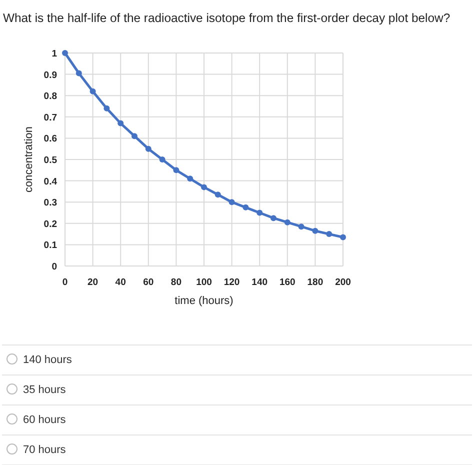 The height and width of the screenshot is (465, 474). What do you see at coordinates (29, 159) in the screenshot?
I see `y-axis-title: concentration` at bounding box center [29, 159].